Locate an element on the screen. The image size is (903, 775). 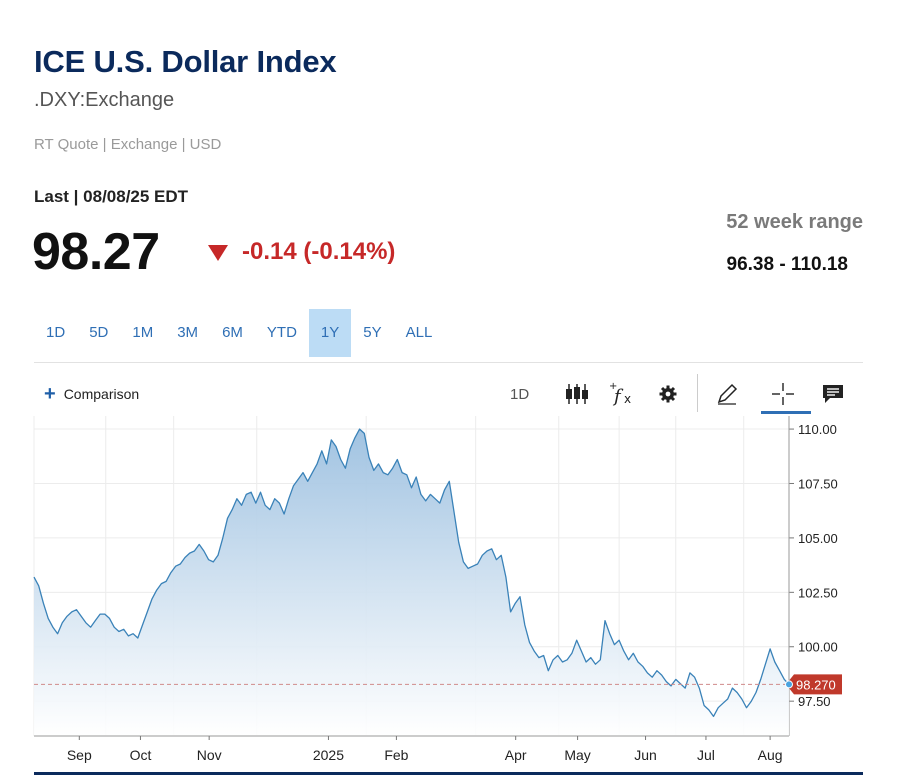
period-3m: 3M is located at coordinates (188, 332).